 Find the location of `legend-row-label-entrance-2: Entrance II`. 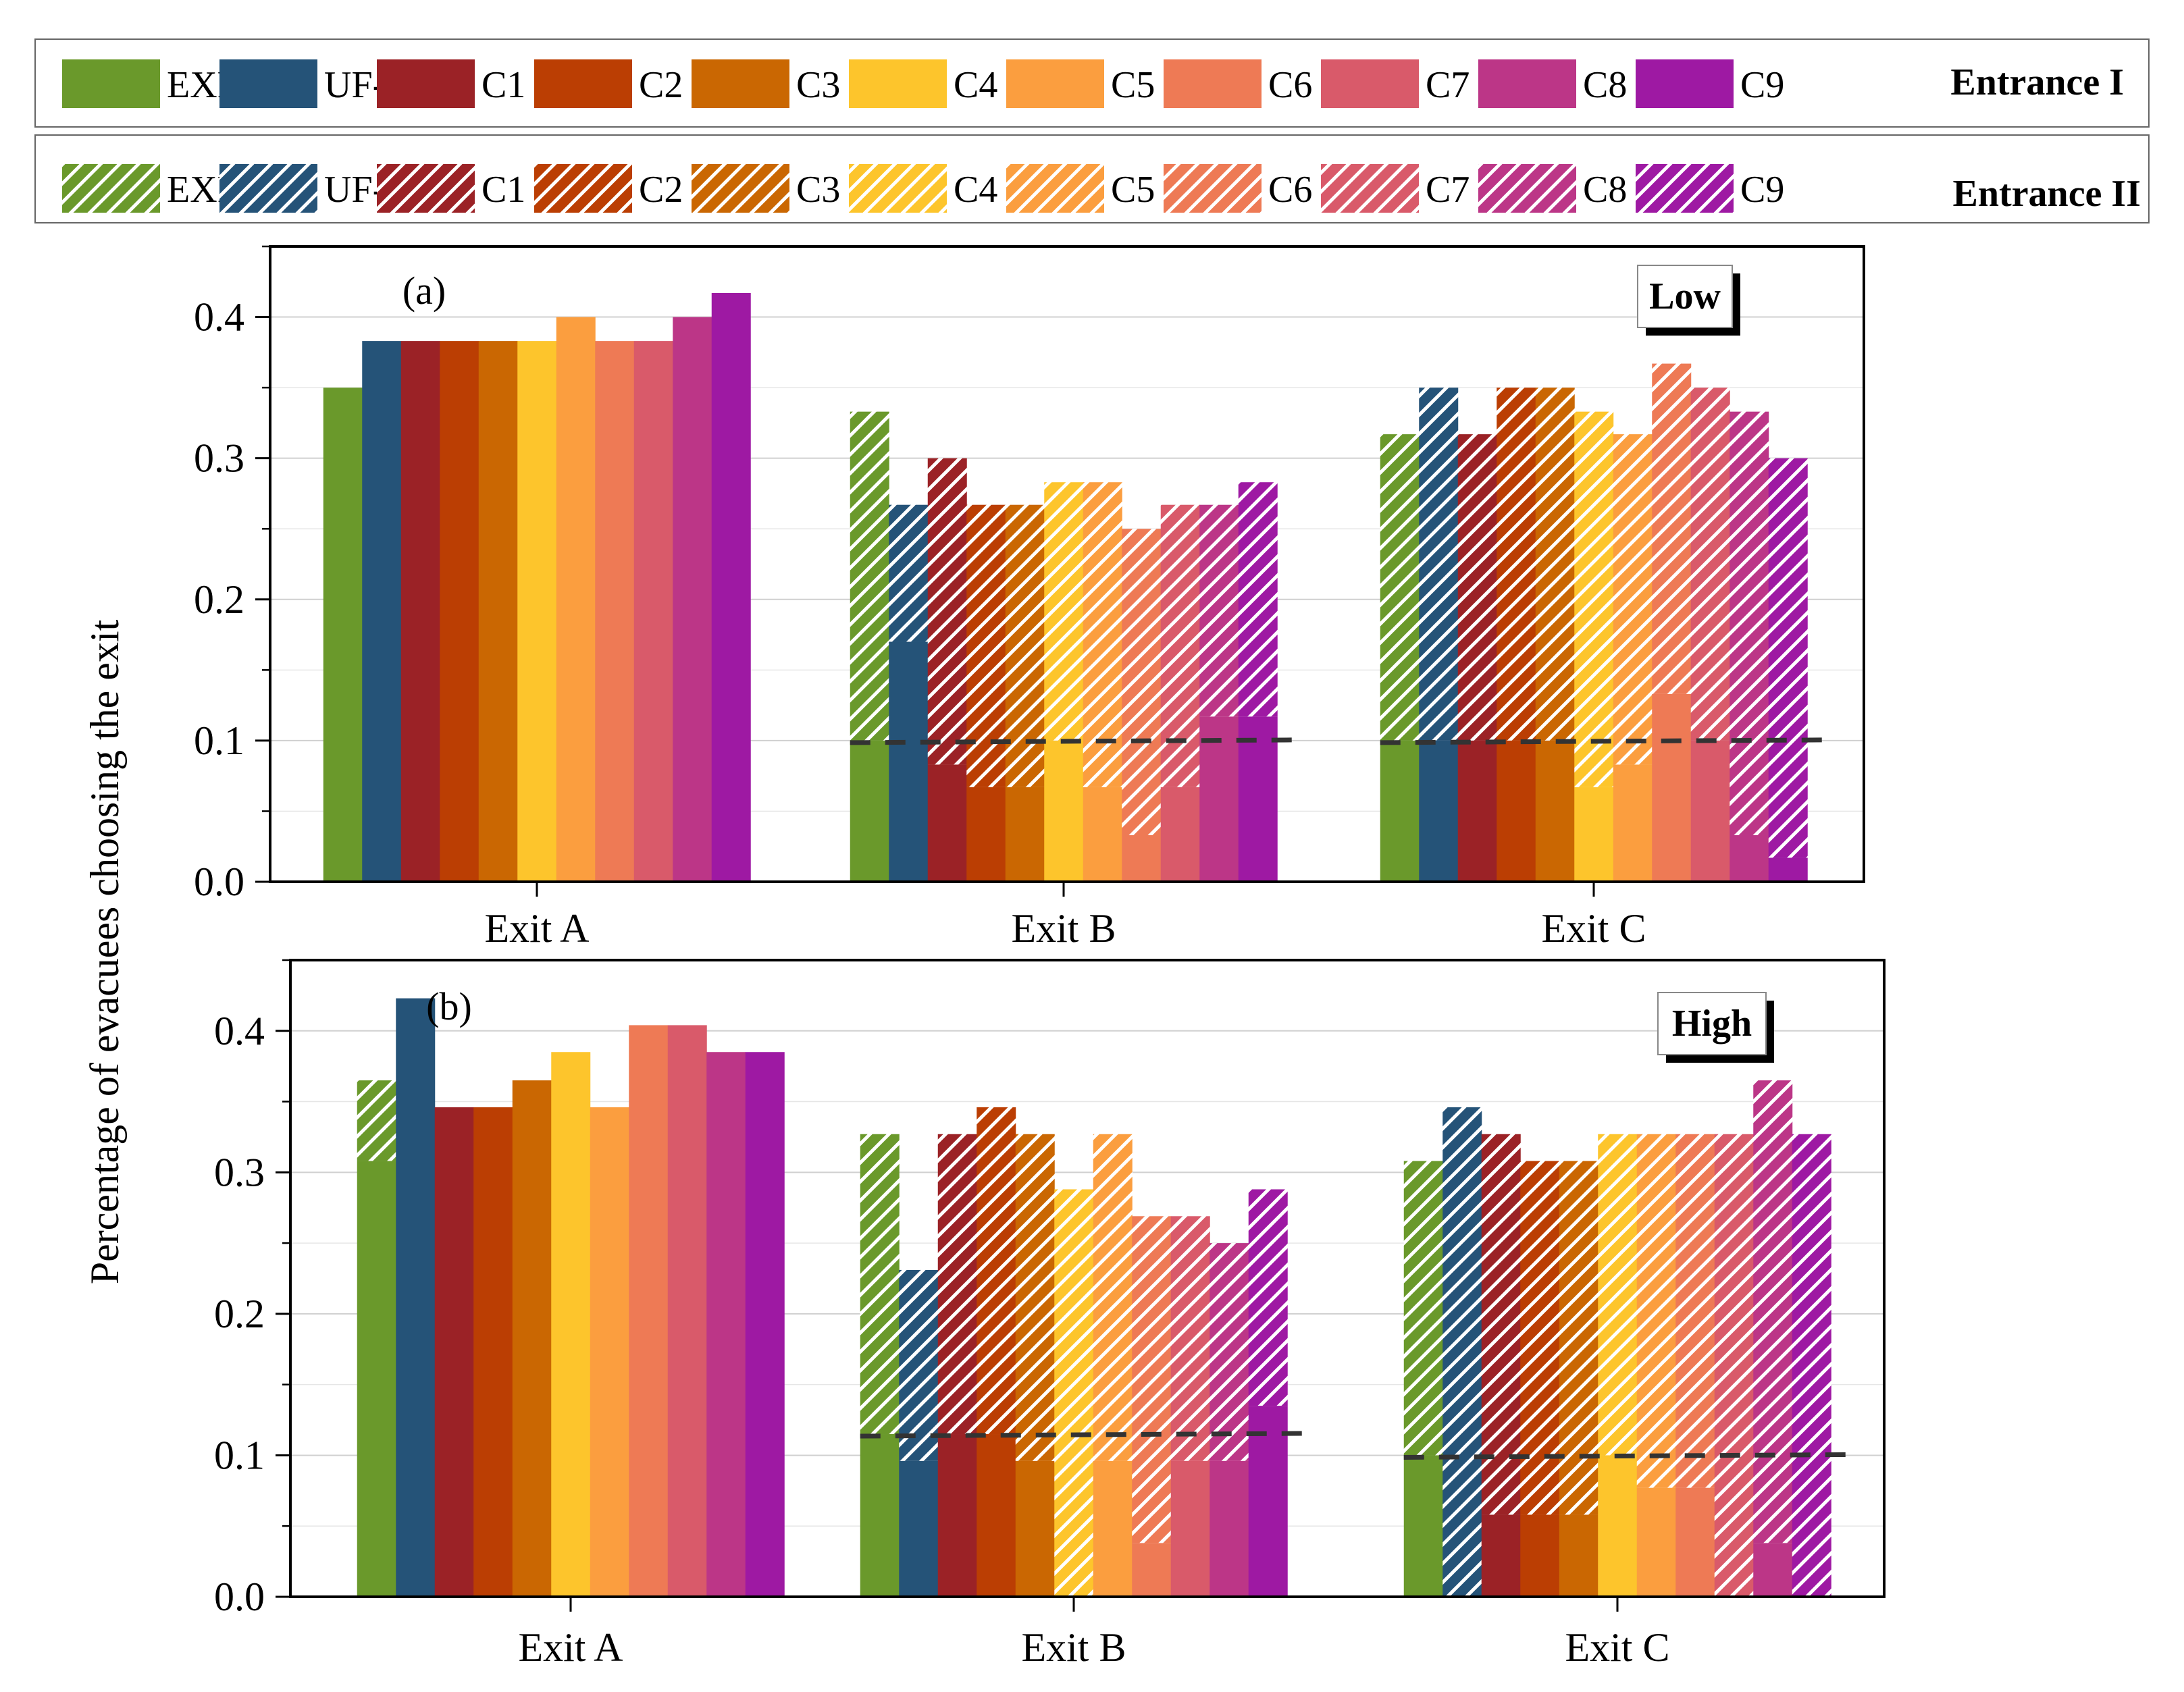

legend-row-label-entrance-2: Entrance II is located at coordinates (2047, 194).